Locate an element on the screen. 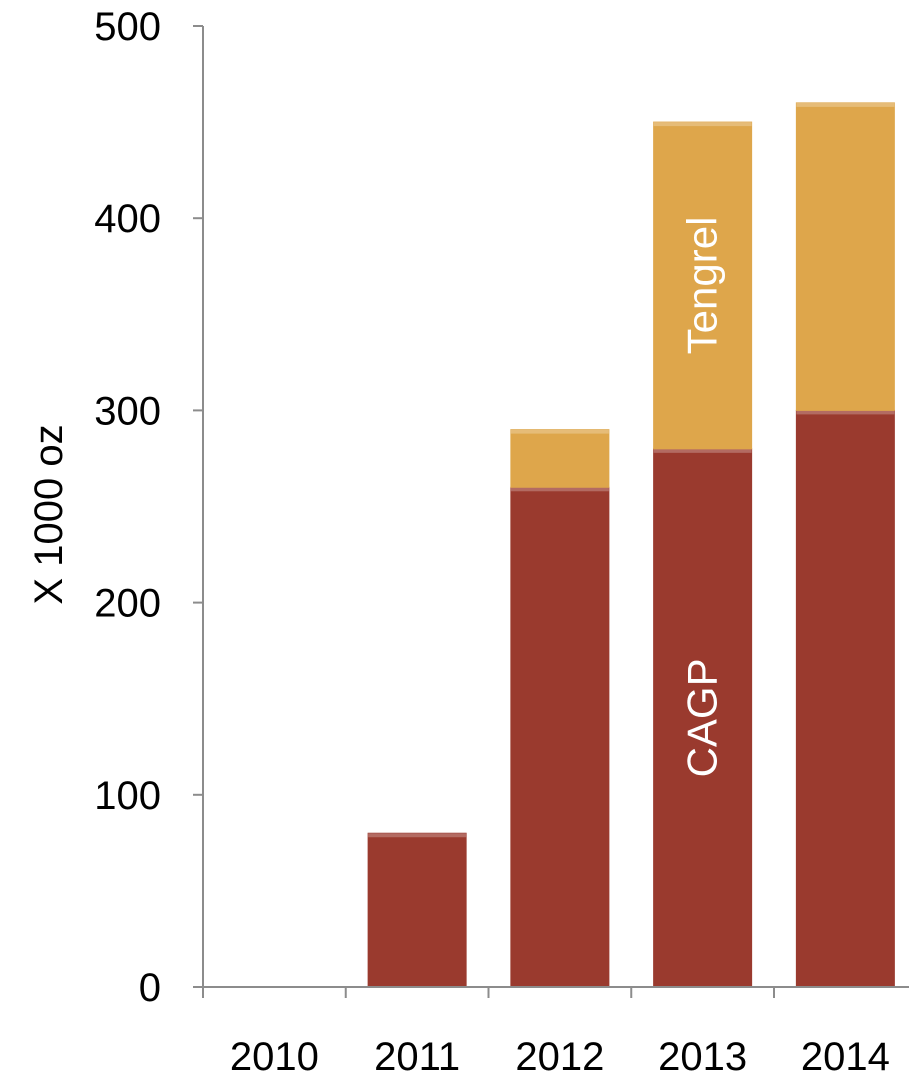 Image resolution: width=909 pixels, height=1086 pixels. bar-cagp-2011 is located at coordinates (417, 910).